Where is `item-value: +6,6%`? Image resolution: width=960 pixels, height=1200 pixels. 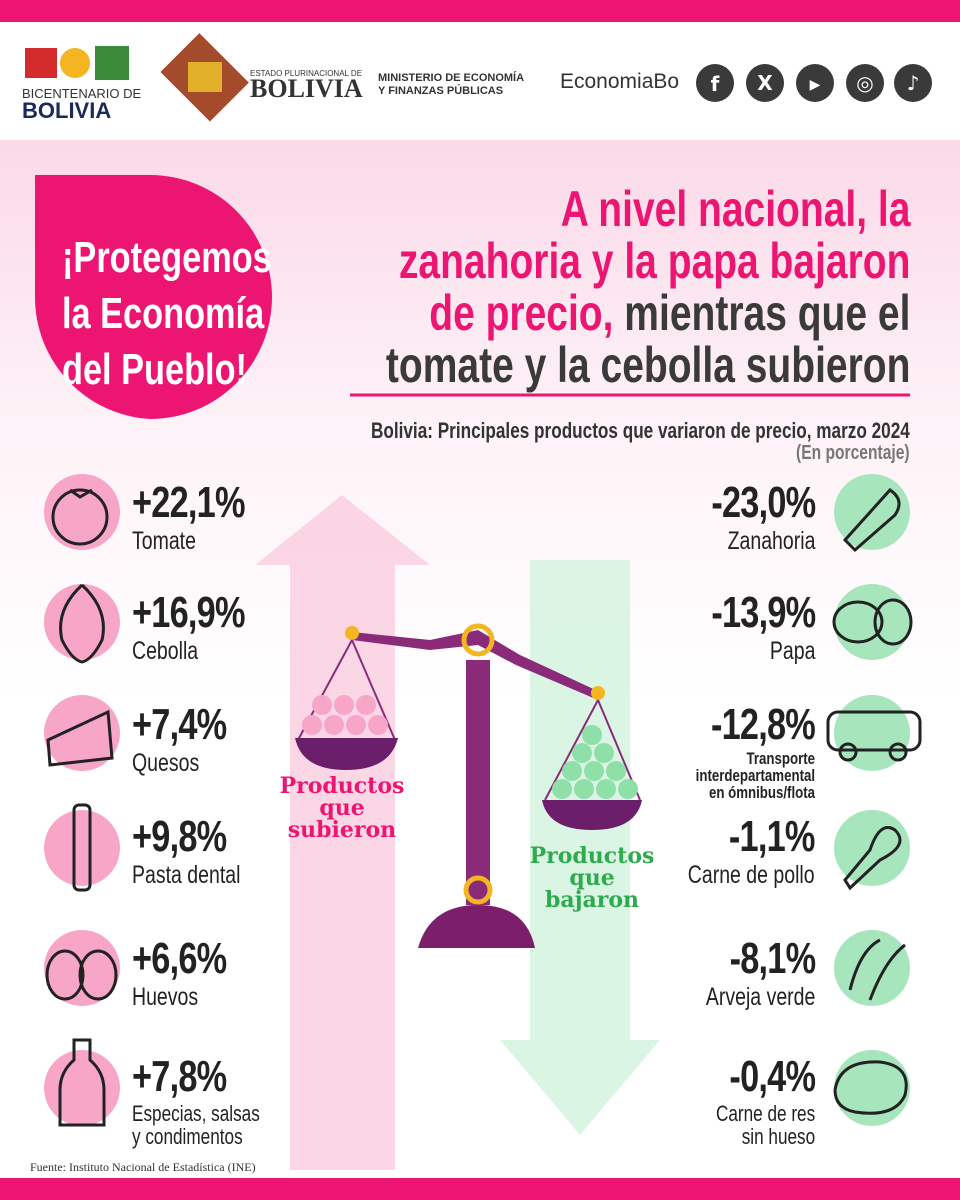 item-value: +6,6% is located at coordinates (179, 958).